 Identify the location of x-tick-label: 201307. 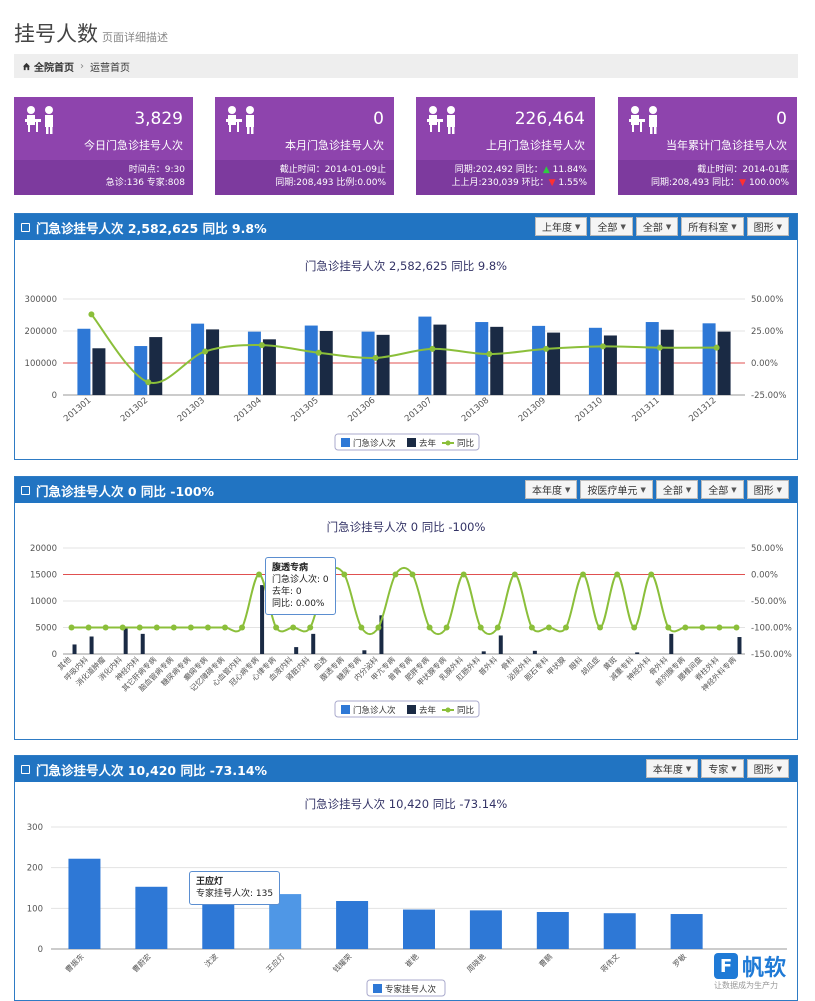
(418, 410).